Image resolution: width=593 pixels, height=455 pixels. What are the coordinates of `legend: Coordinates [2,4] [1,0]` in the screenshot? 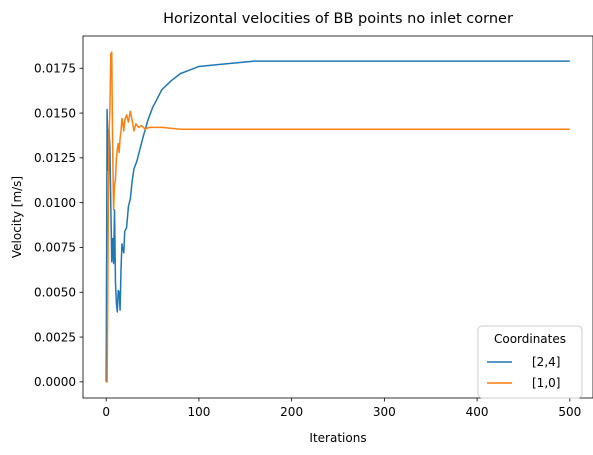 It's located at (530, 362).